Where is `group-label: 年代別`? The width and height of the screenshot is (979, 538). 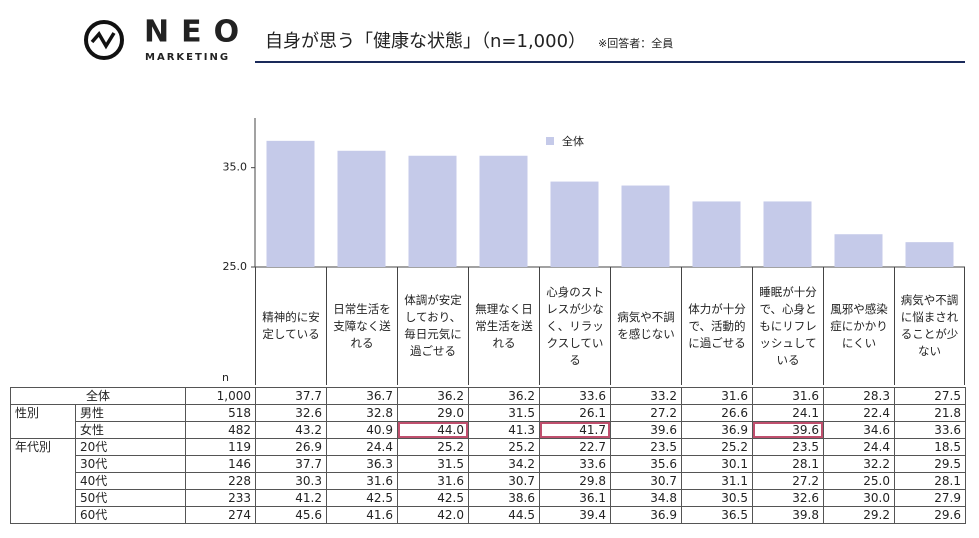
group-label: 年代別 is located at coordinates (43, 481).